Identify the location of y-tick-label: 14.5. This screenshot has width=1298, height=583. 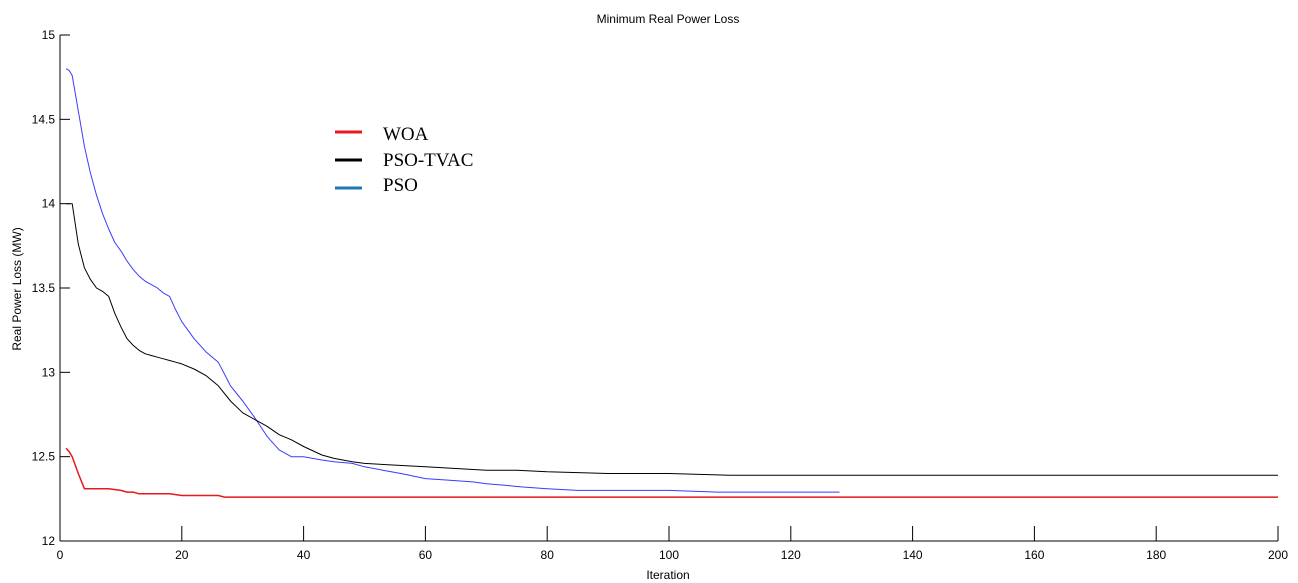
(44, 119).